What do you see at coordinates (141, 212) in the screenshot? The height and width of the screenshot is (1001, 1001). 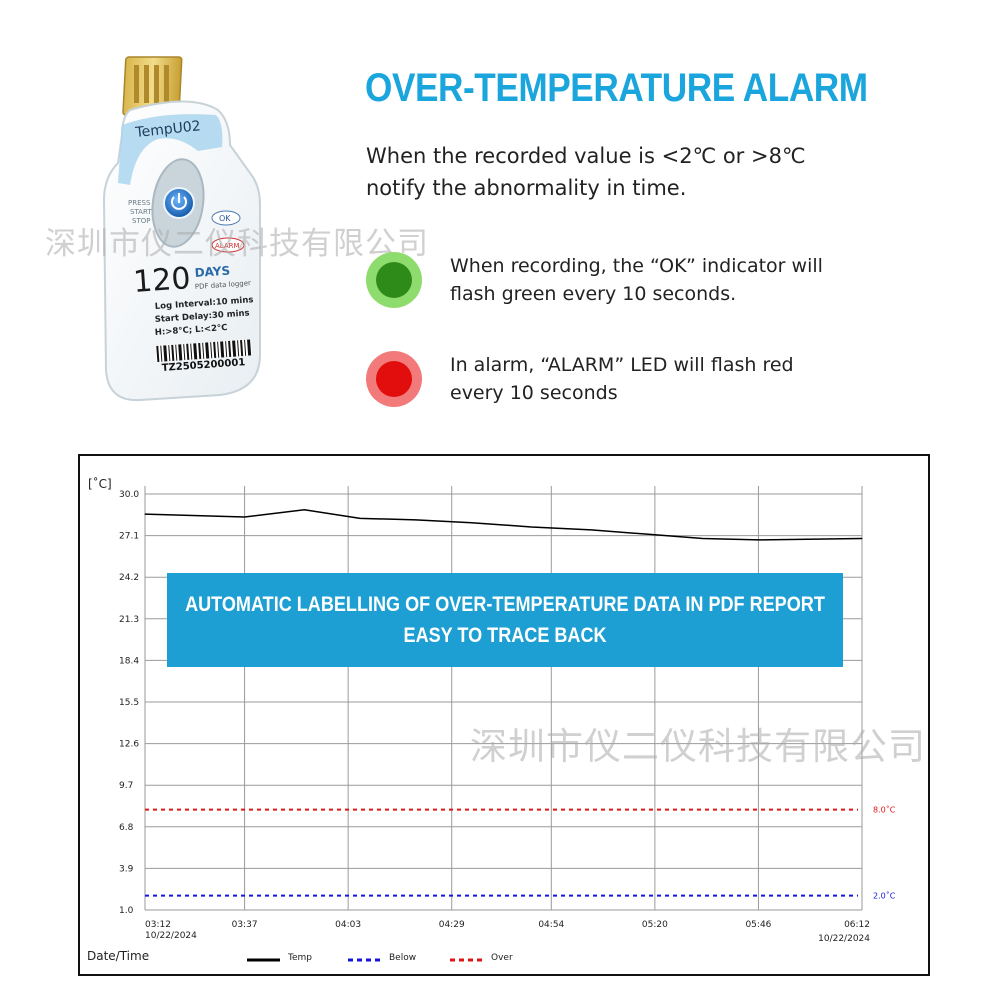 I see `button-label-start: START` at bounding box center [141, 212].